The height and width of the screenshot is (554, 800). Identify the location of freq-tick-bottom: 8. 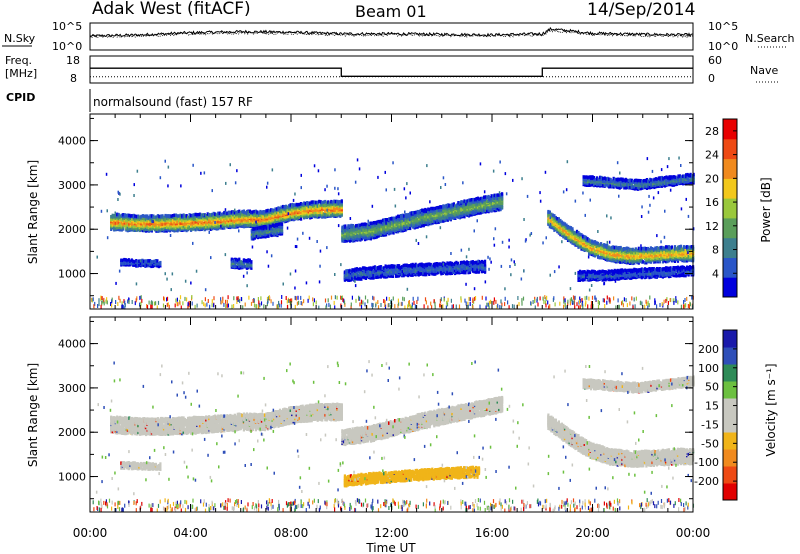
(73, 78).